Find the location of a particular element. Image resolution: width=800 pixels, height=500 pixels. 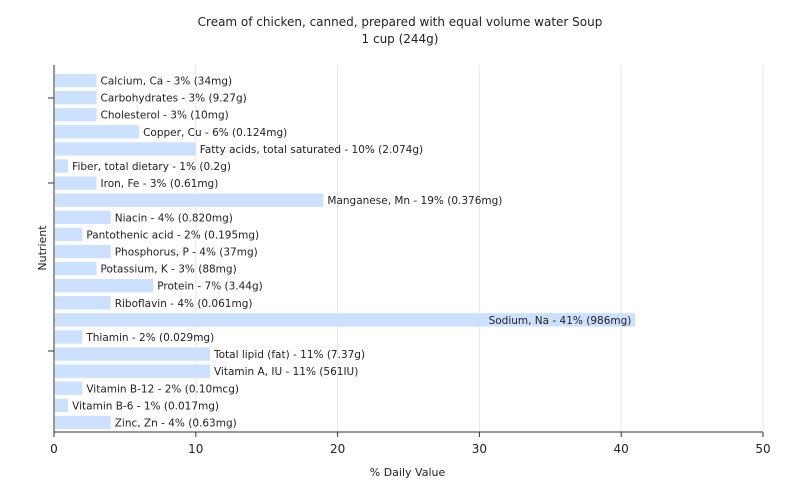

bar-label: Iron, Fe - 3% (0.61mg) is located at coordinates (160, 184).